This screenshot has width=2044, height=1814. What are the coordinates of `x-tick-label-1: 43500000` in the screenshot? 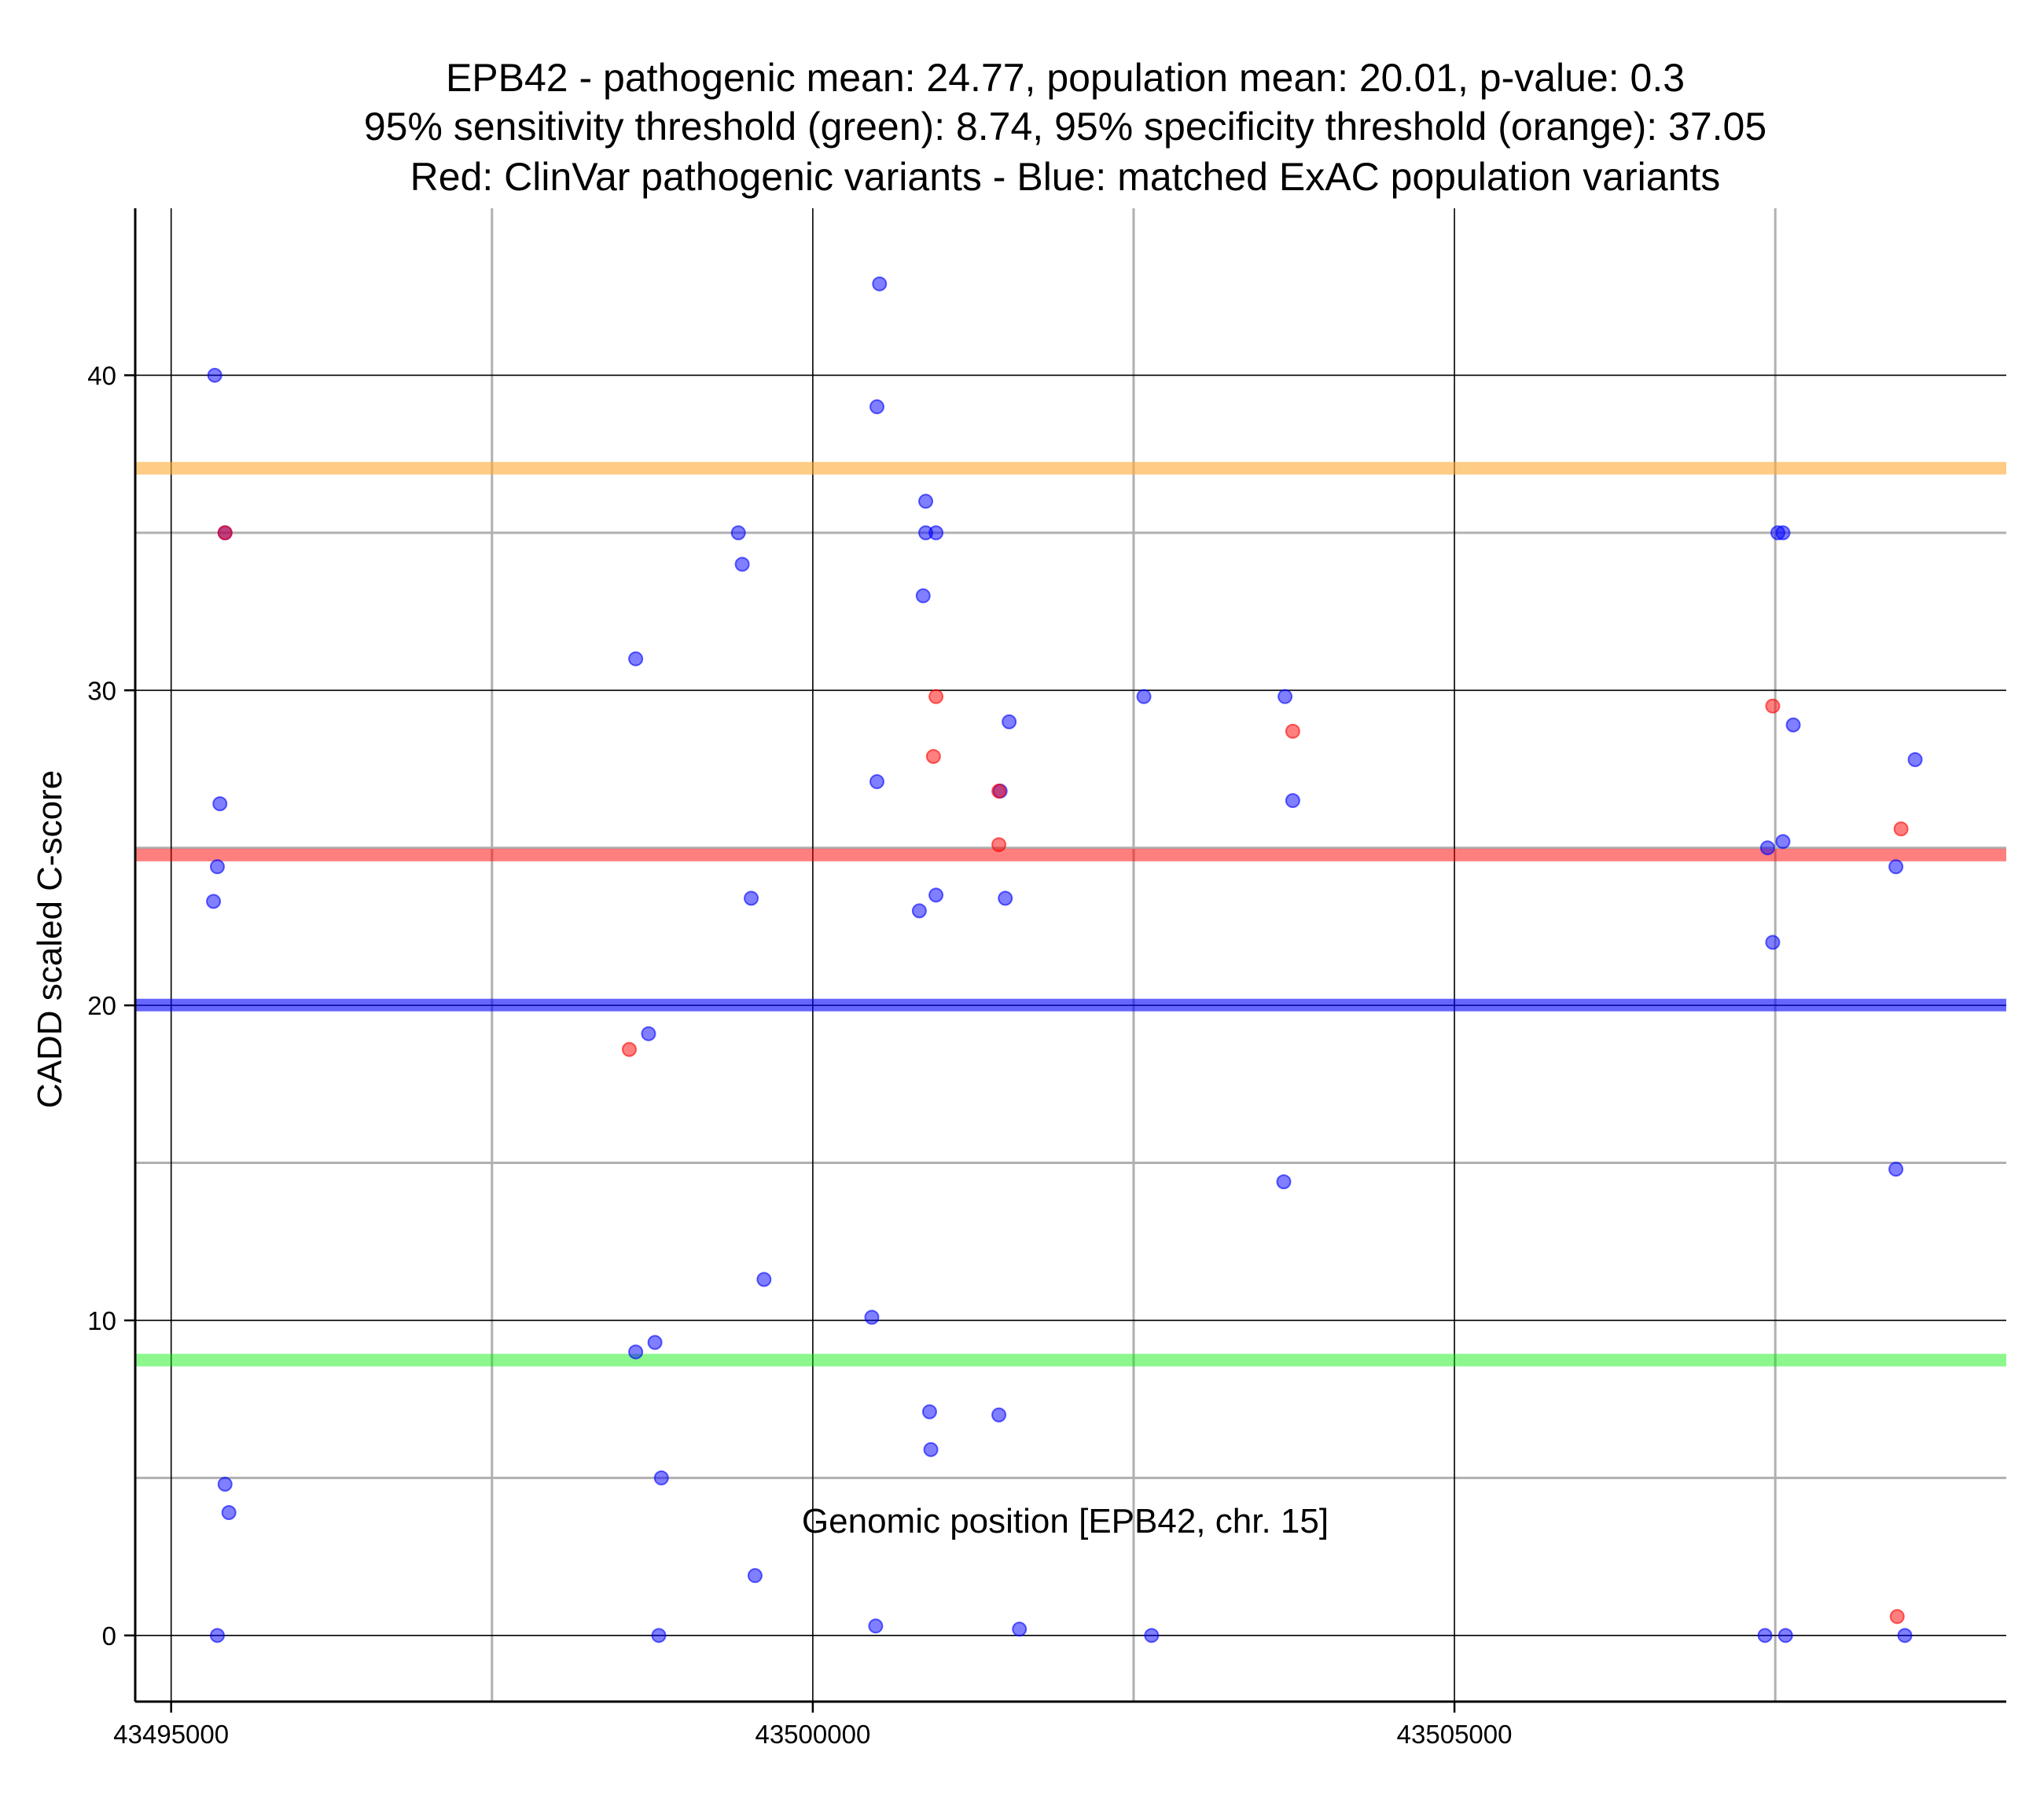 It's located at (813, 1734).